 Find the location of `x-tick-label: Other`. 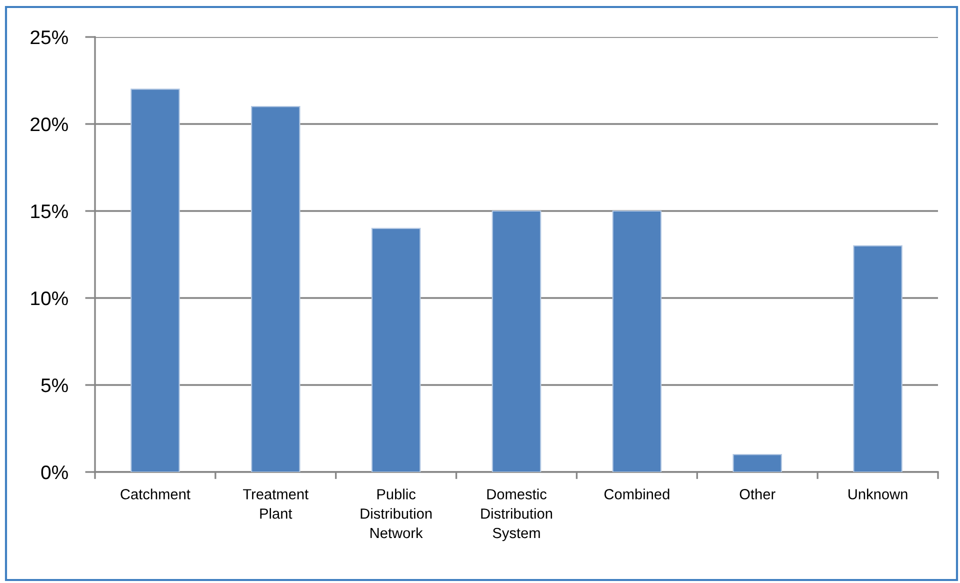

x-tick-label: Other is located at coordinates (758, 494).